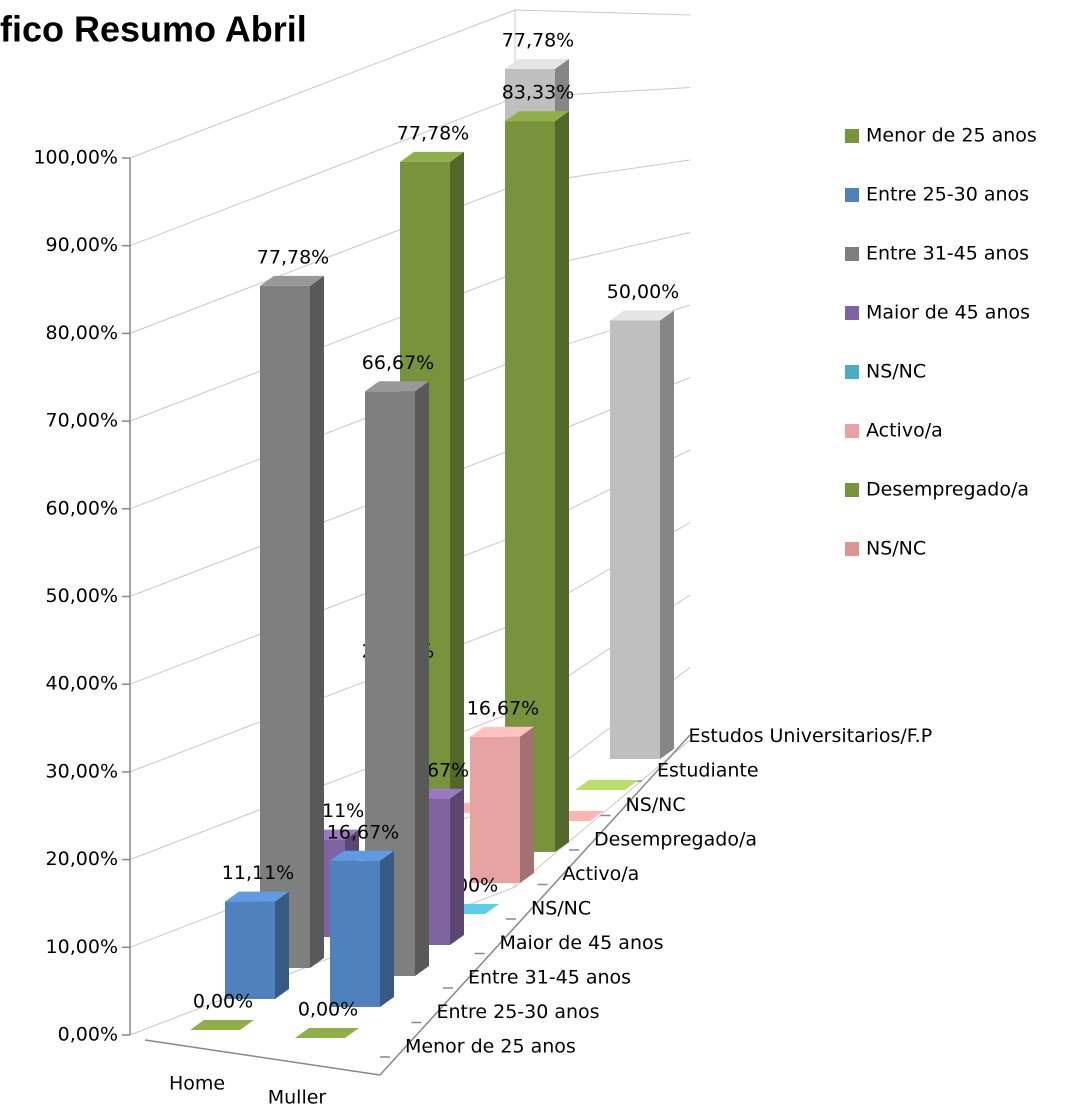 Image resolution: width=1065 pixels, height=1108 pixels. What do you see at coordinates (904, 431) in the screenshot?
I see `legend-label: Activo/a` at bounding box center [904, 431].